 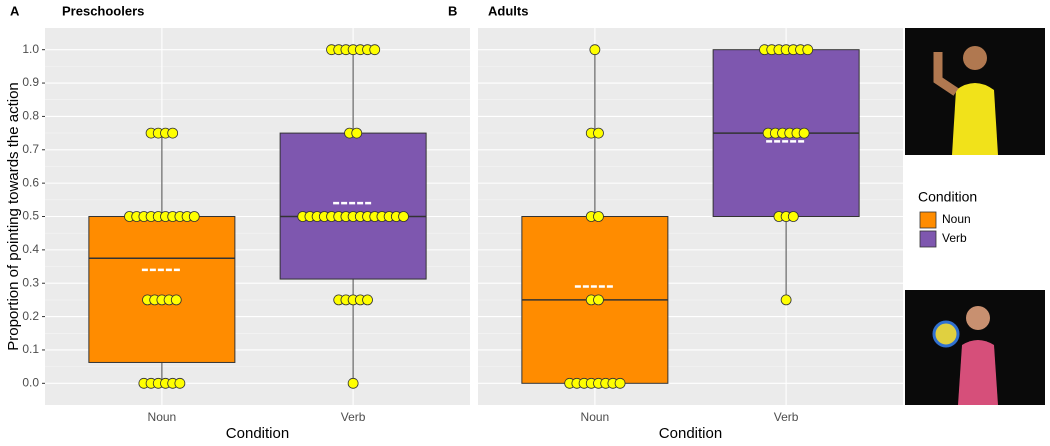 I want to click on y-tick-label: 0.5, so click(x=30, y=216).